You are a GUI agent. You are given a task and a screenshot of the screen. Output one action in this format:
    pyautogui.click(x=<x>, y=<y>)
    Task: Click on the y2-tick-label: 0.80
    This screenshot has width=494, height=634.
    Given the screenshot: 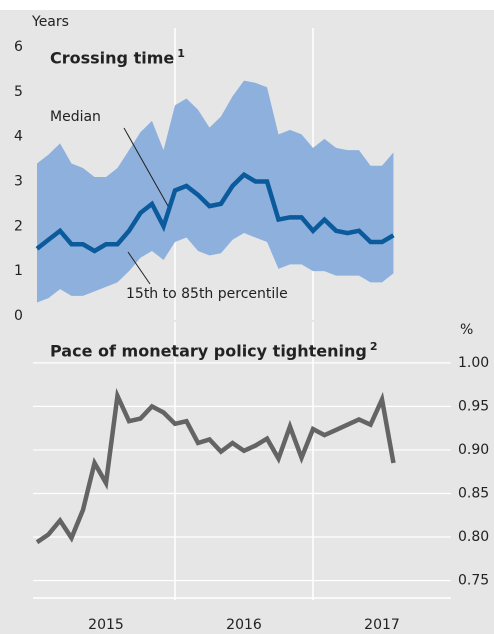 What is the action you would take?
    pyautogui.click(x=473, y=537)
    